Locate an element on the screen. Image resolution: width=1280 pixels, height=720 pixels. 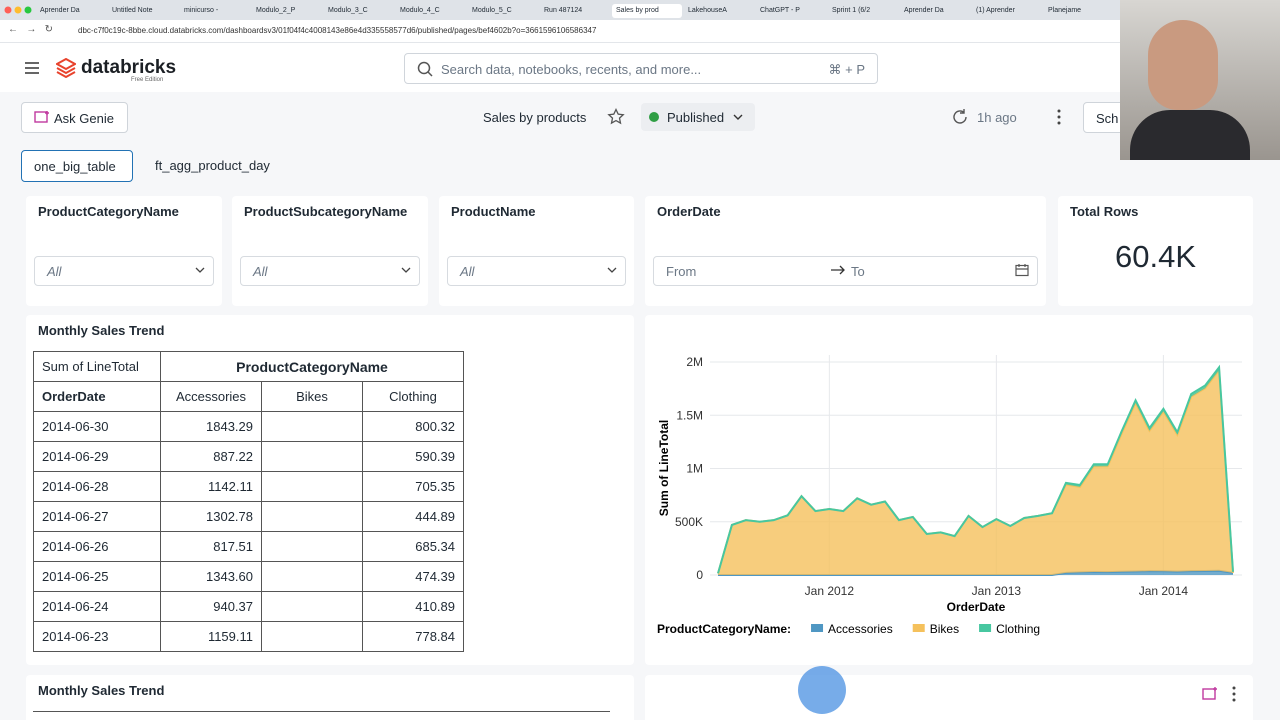
value-cell: 444.89 is located at coordinates (413, 516).